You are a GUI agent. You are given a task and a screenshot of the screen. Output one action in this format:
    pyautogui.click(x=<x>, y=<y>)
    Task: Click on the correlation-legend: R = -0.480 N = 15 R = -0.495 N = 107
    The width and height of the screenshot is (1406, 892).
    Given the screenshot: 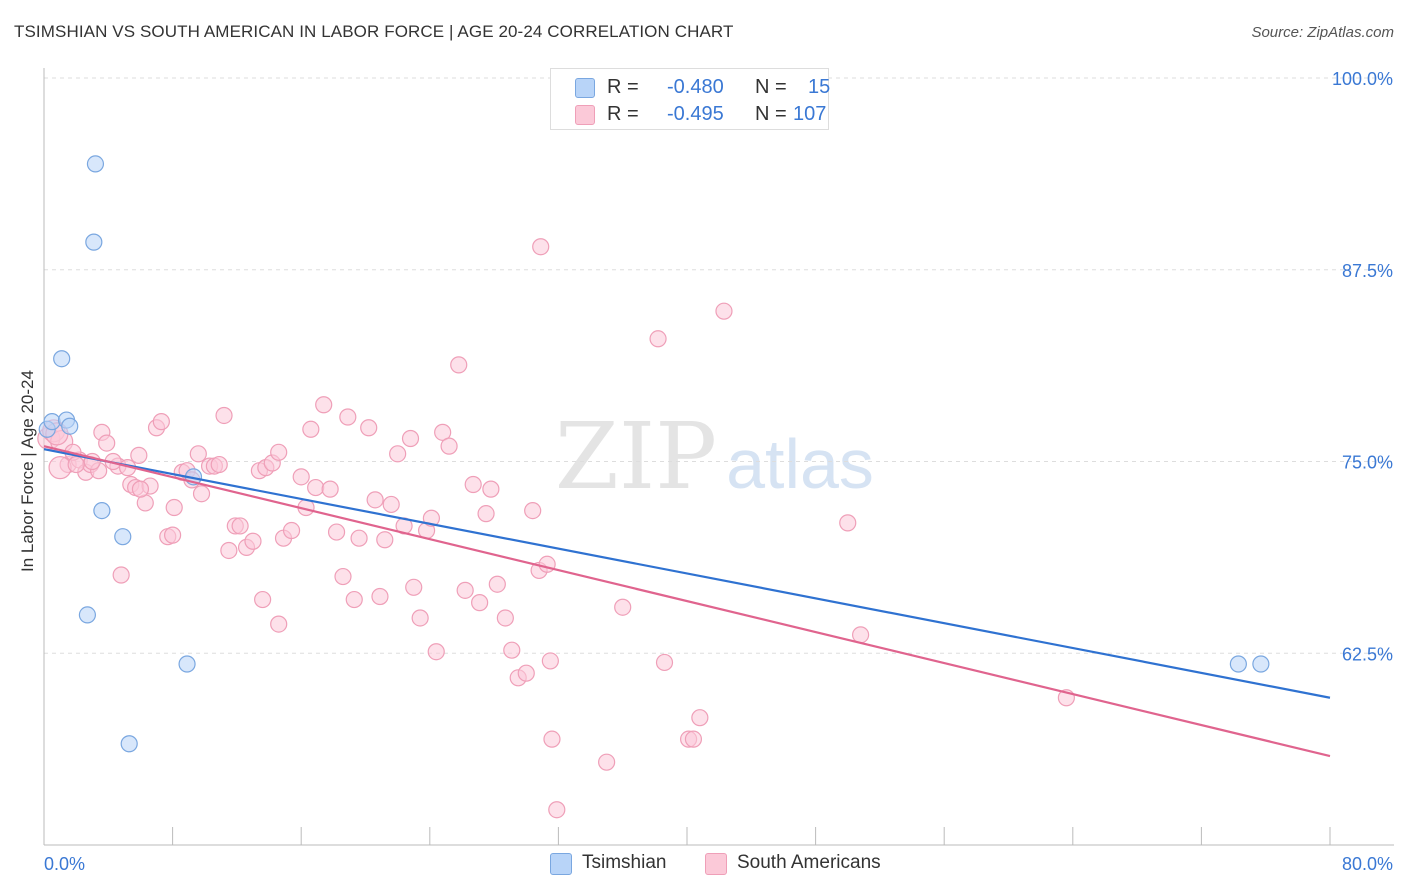 What is the action you would take?
    pyautogui.click(x=690, y=99)
    